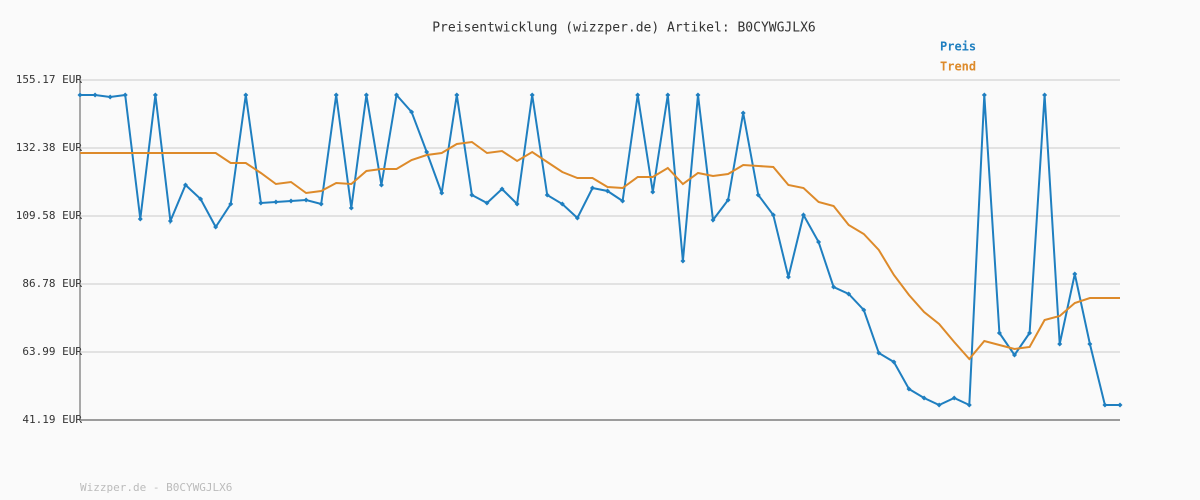  I want to click on y-tick-label: 109.58 EUR, so click(49, 215).